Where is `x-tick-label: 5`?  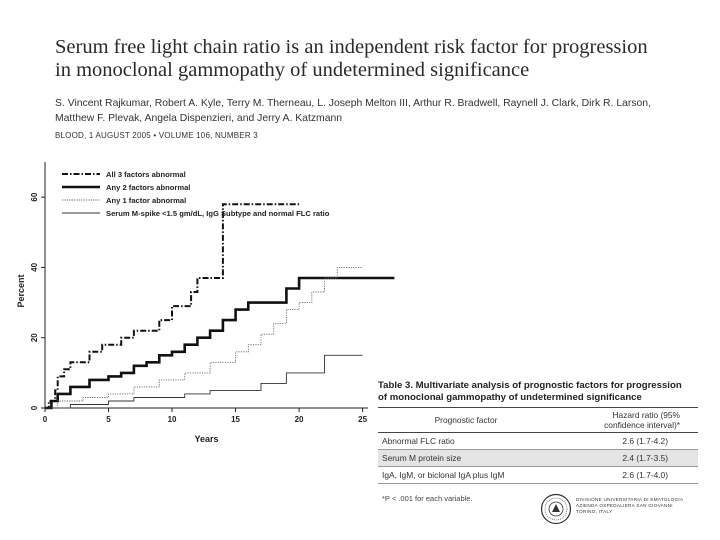 x-tick-label: 5 is located at coordinates (108, 419).